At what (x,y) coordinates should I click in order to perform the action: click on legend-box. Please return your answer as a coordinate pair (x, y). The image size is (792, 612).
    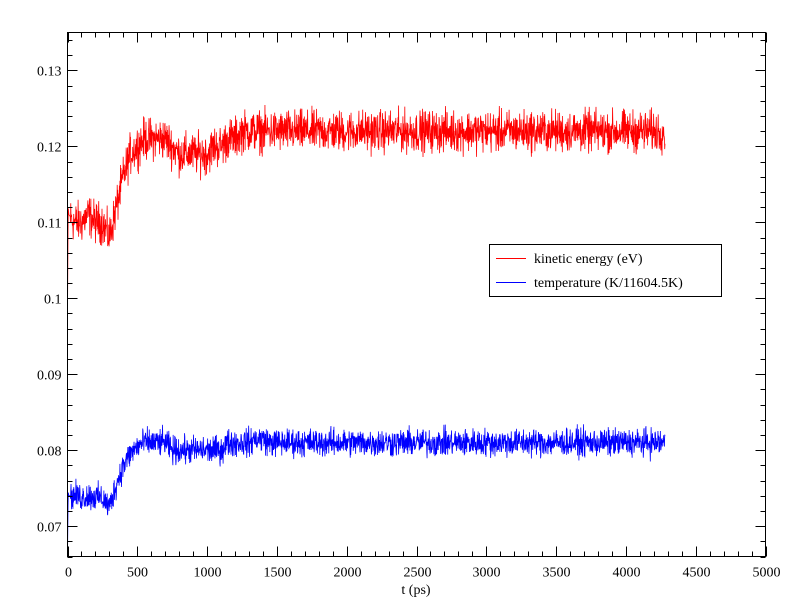
    Looking at the image, I should click on (605, 270).